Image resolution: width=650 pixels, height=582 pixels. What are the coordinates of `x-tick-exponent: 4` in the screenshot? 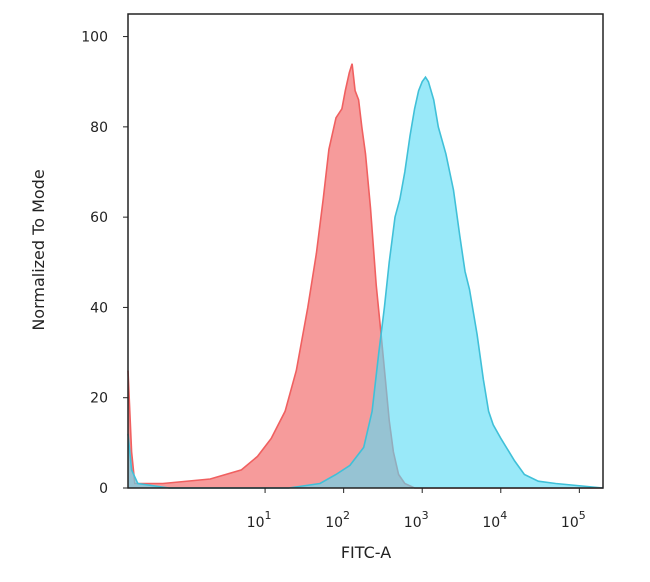 It's located at (503, 515).